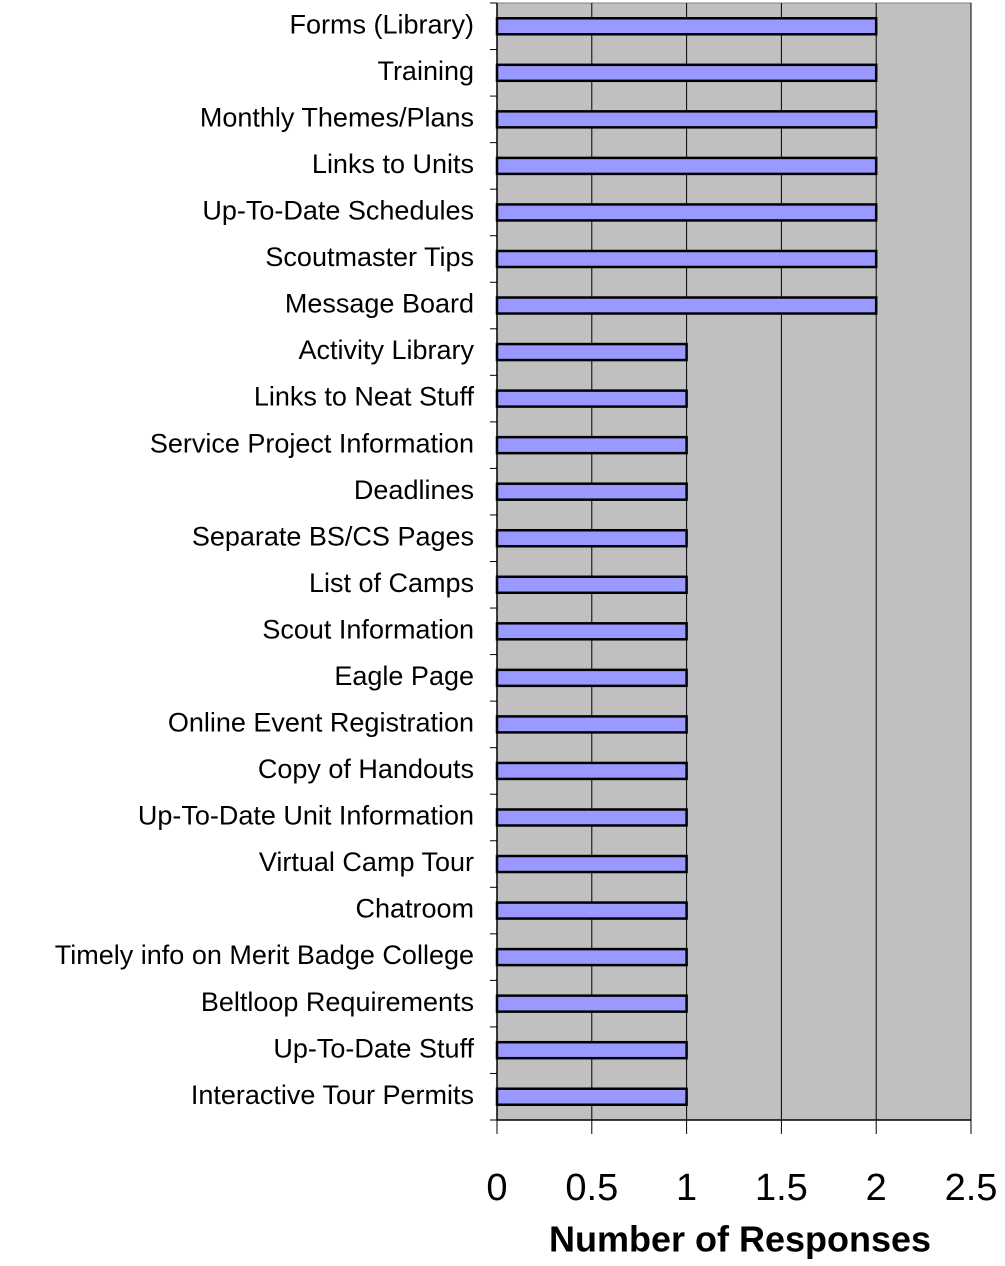 Image resolution: width=1005 pixels, height=1266 pixels. What do you see at coordinates (404, 676) in the screenshot?
I see `y-tick-label: Eagle Page` at bounding box center [404, 676].